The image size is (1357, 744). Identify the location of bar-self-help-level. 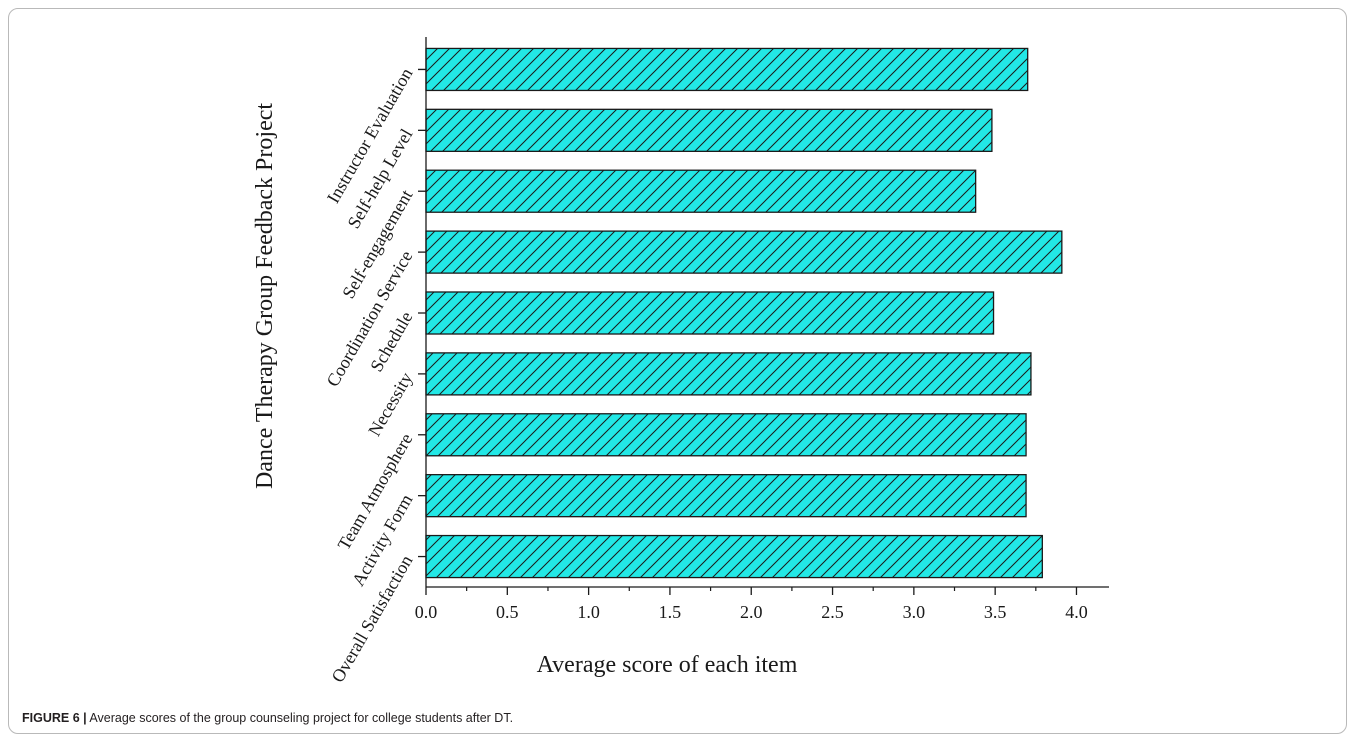
(709, 130).